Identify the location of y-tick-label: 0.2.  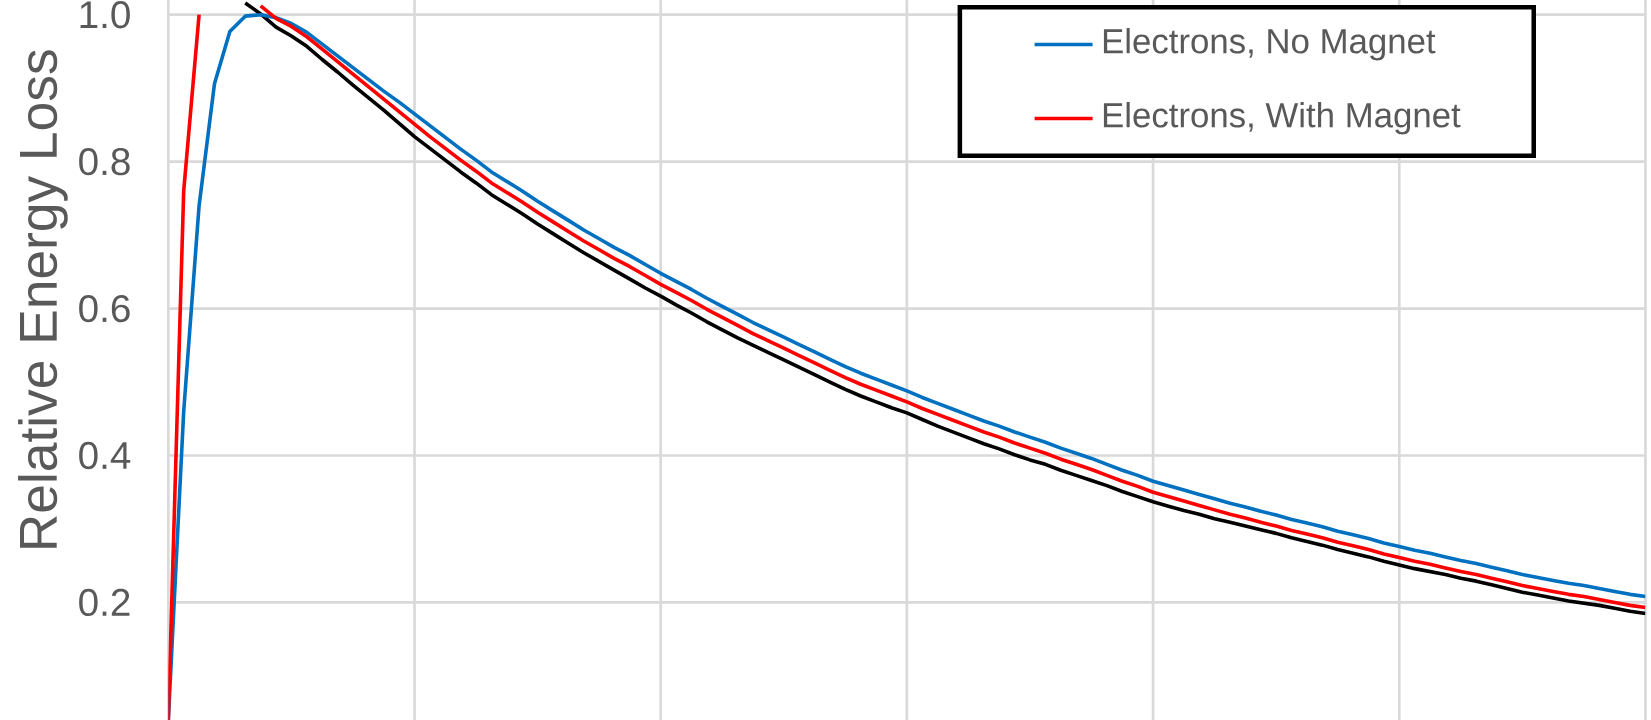
(104, 602).